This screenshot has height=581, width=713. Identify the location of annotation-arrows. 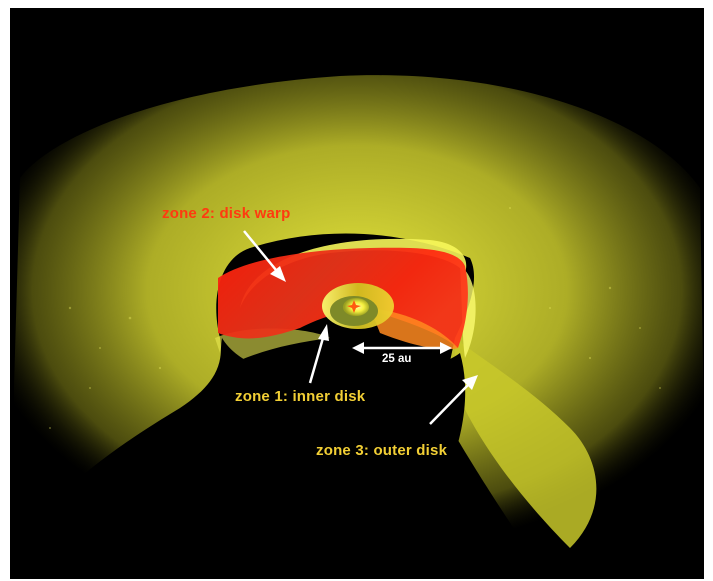
(360, 327).